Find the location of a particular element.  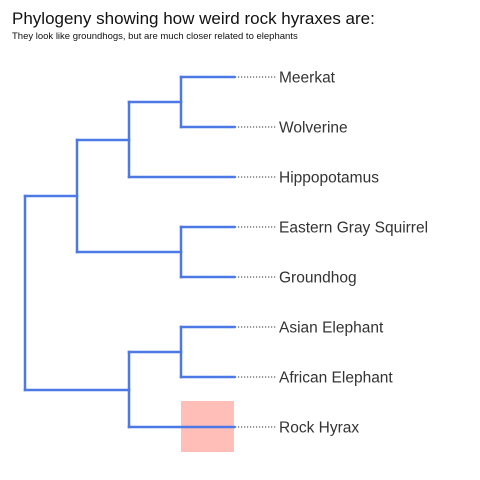

leaf-label: Hippopotamus is located at coordinates (329, 178).